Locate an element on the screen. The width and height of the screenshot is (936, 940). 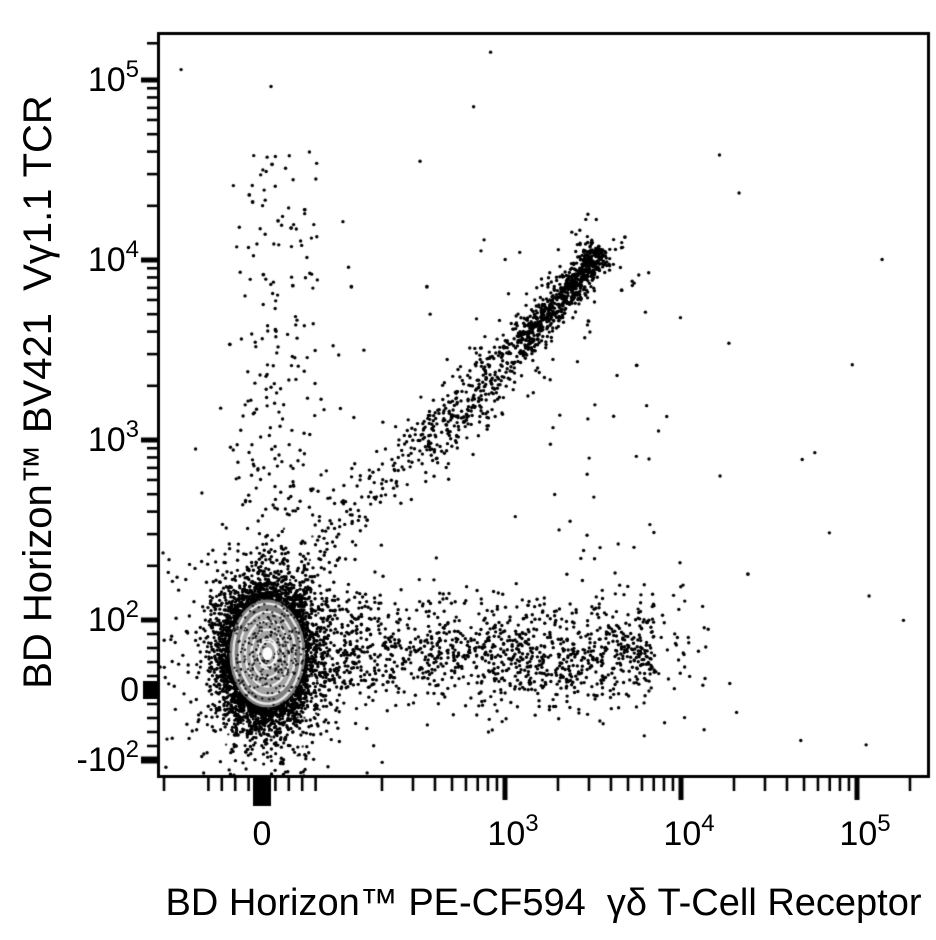
x-tick-label: 10³ is located at coordinates (513, 831).